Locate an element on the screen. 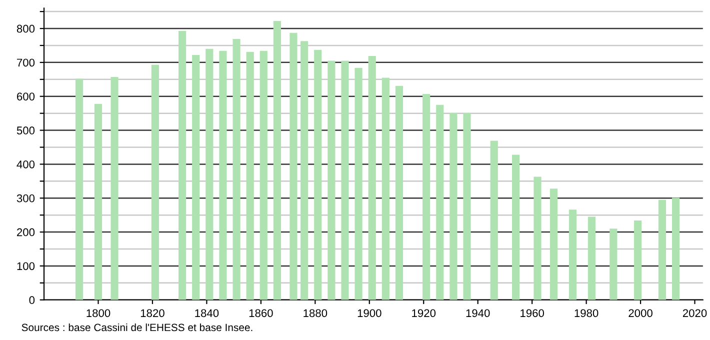 Image resolution: width=710 pixels, height=340 pixels. y-tick-label: 200 is located at coordinates (26, 232).